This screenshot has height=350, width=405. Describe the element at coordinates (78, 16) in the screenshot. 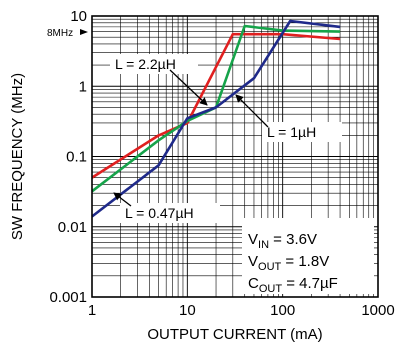

I see `y-tick-label: 10` at that location.